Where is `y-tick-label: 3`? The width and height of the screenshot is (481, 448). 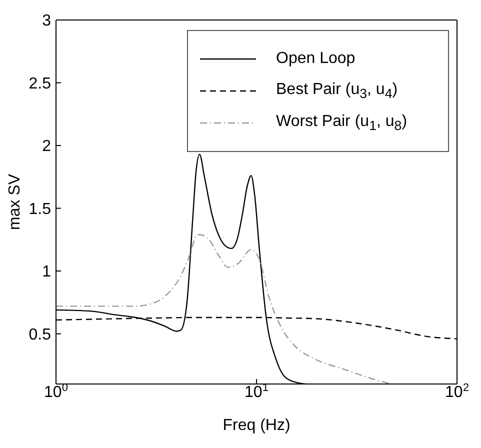
y-tick-label: 3 is located at coordinates (47, 21).